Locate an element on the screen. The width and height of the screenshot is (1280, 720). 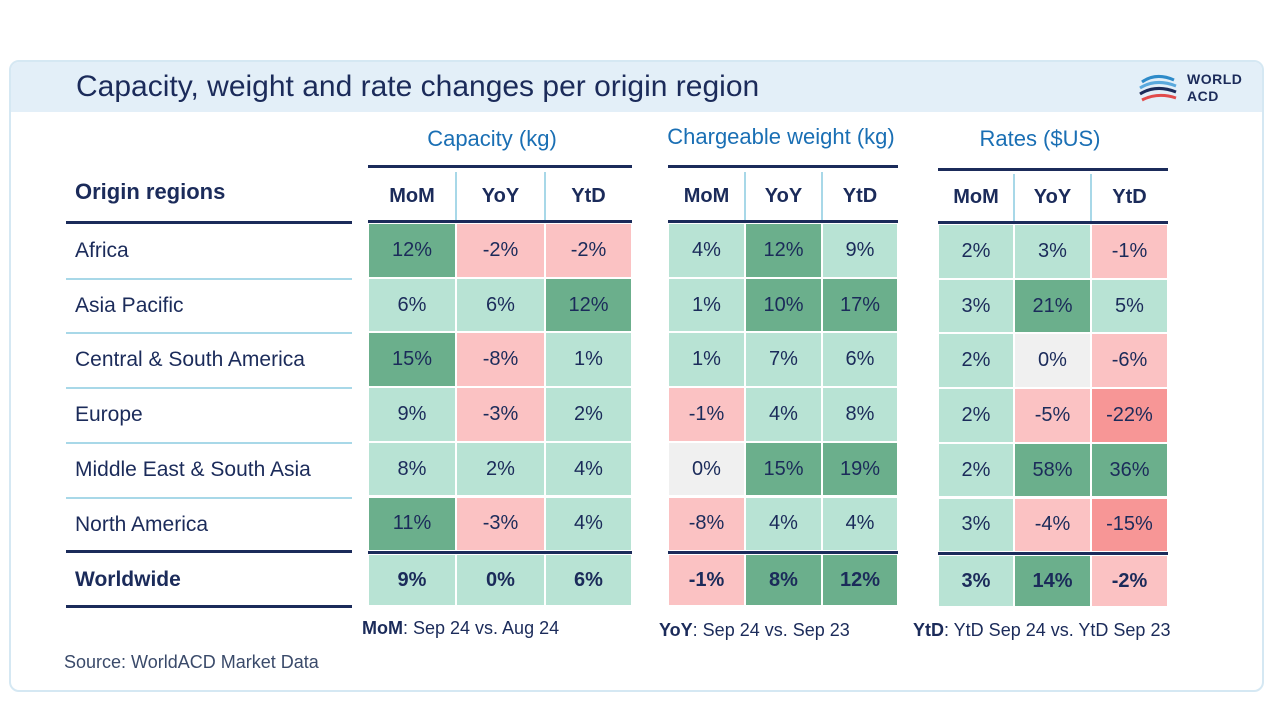
header-underline-capacity is located at coordinates (500, 221).